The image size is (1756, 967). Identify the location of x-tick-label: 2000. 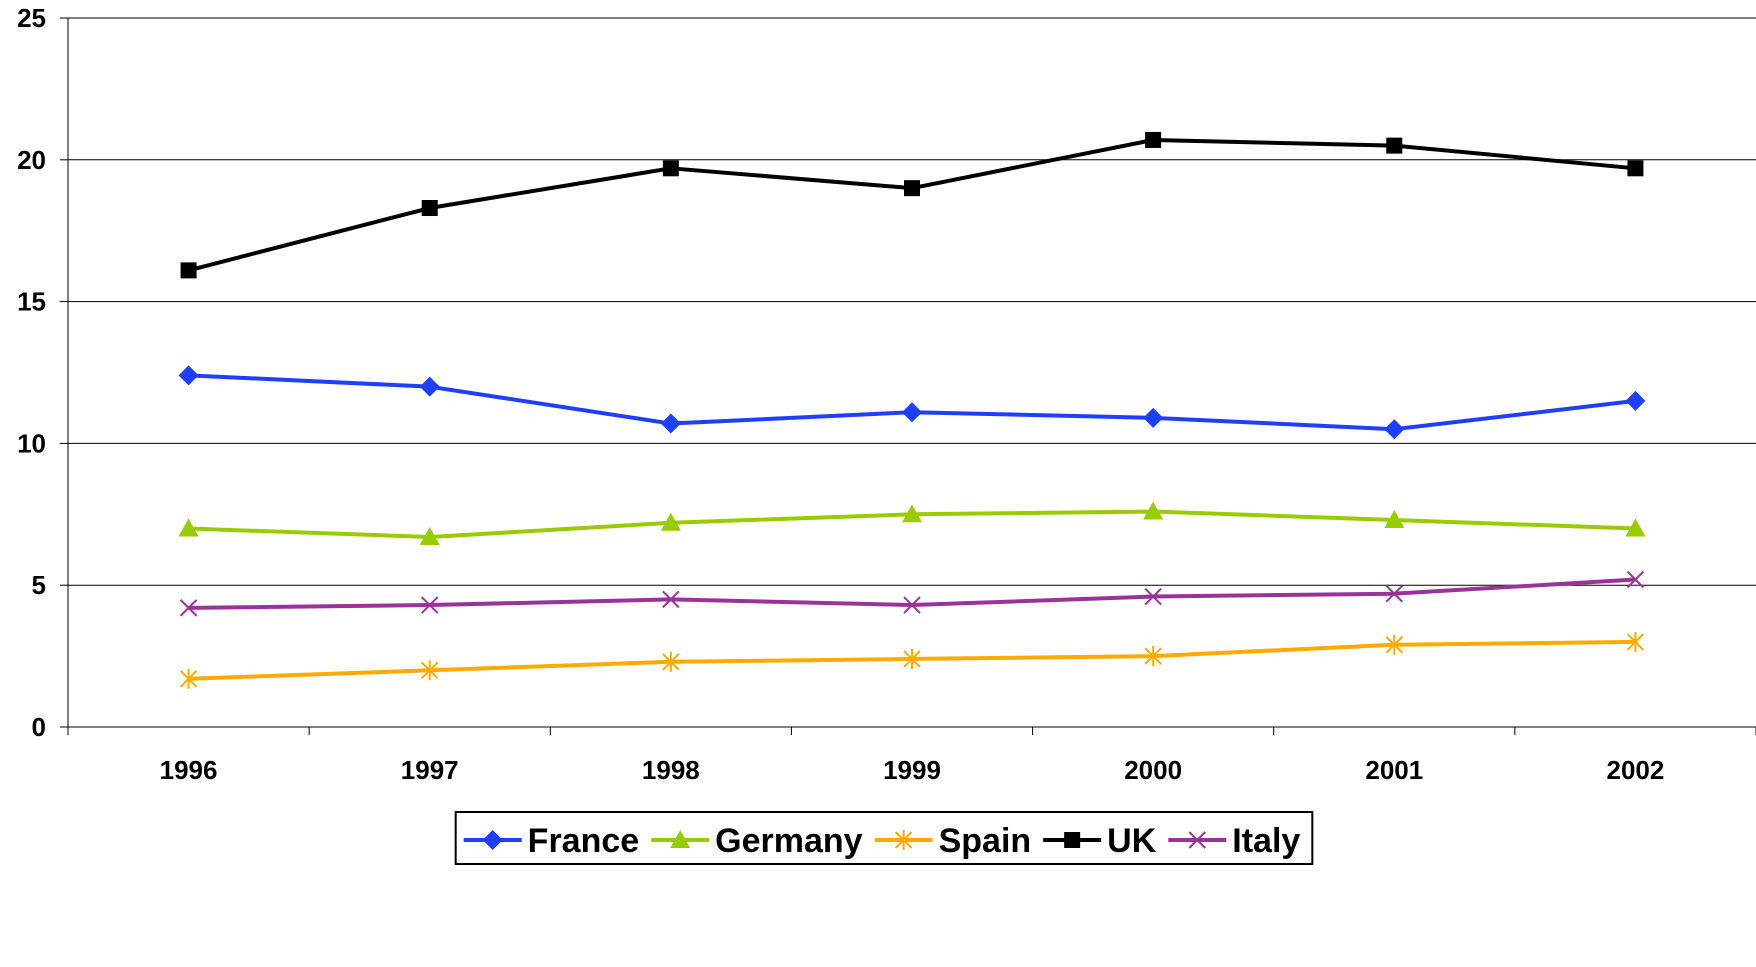
(1153, 770).